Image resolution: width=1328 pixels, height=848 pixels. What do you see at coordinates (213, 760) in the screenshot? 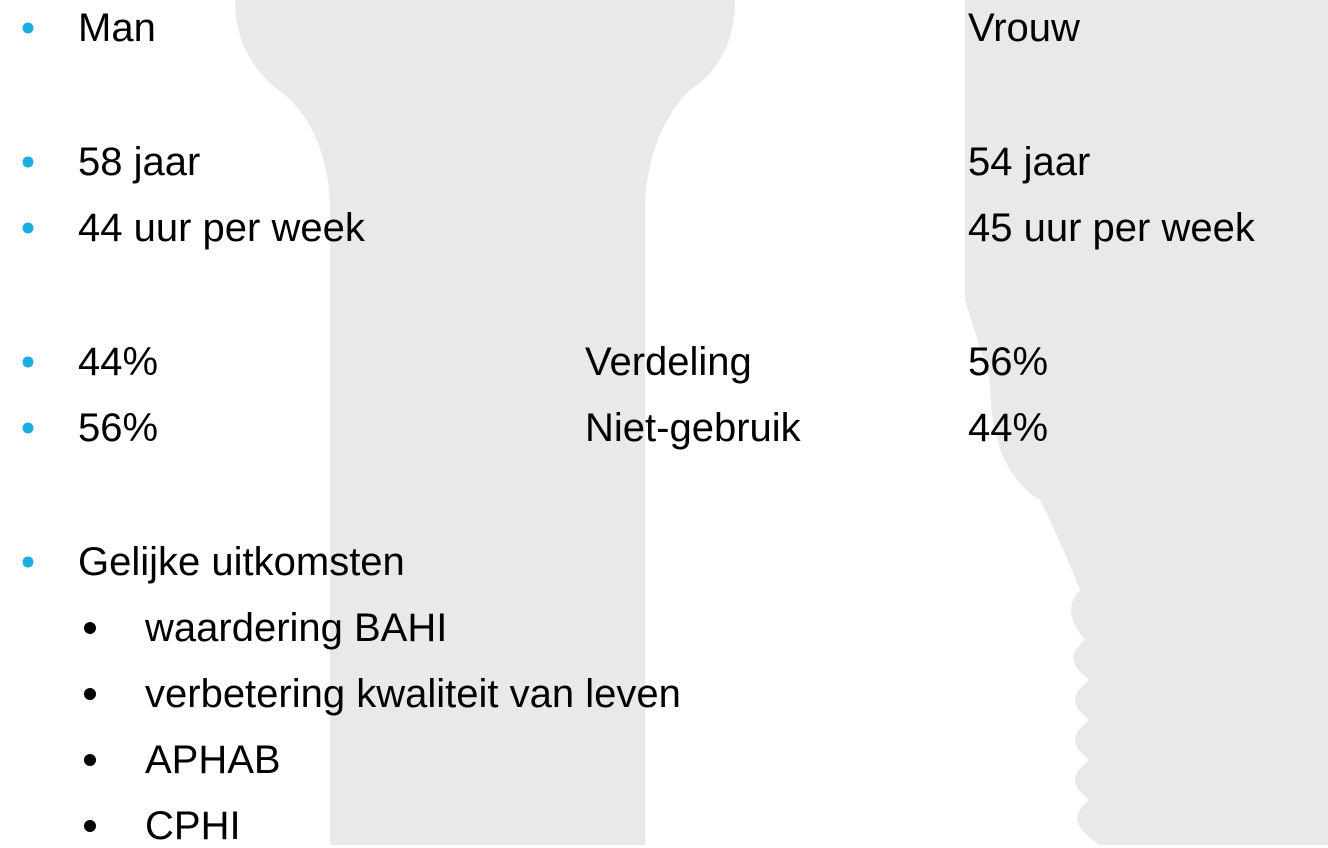
I see `outcome-item: APHAB` at bounding box center [213, 760].